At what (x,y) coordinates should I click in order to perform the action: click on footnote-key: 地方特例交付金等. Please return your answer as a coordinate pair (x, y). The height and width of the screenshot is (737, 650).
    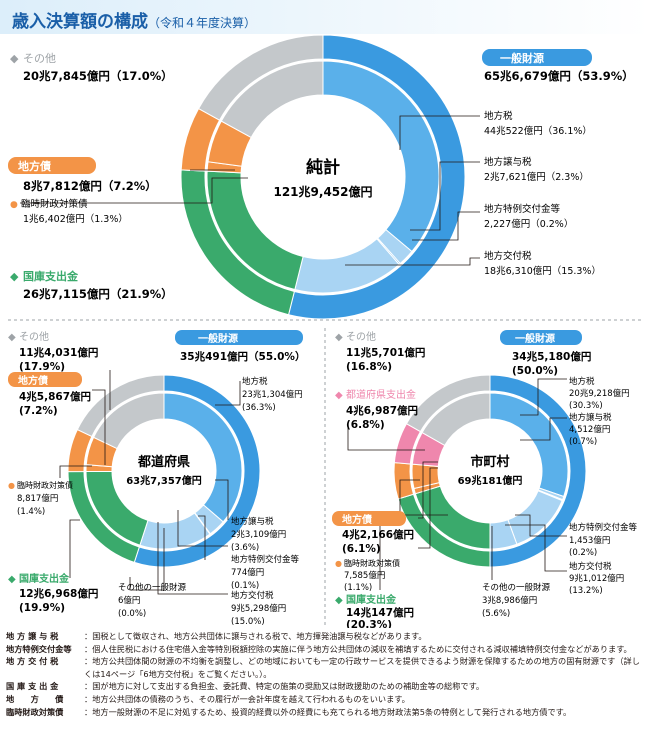
    Looking at the image, I should click on (39, 648).